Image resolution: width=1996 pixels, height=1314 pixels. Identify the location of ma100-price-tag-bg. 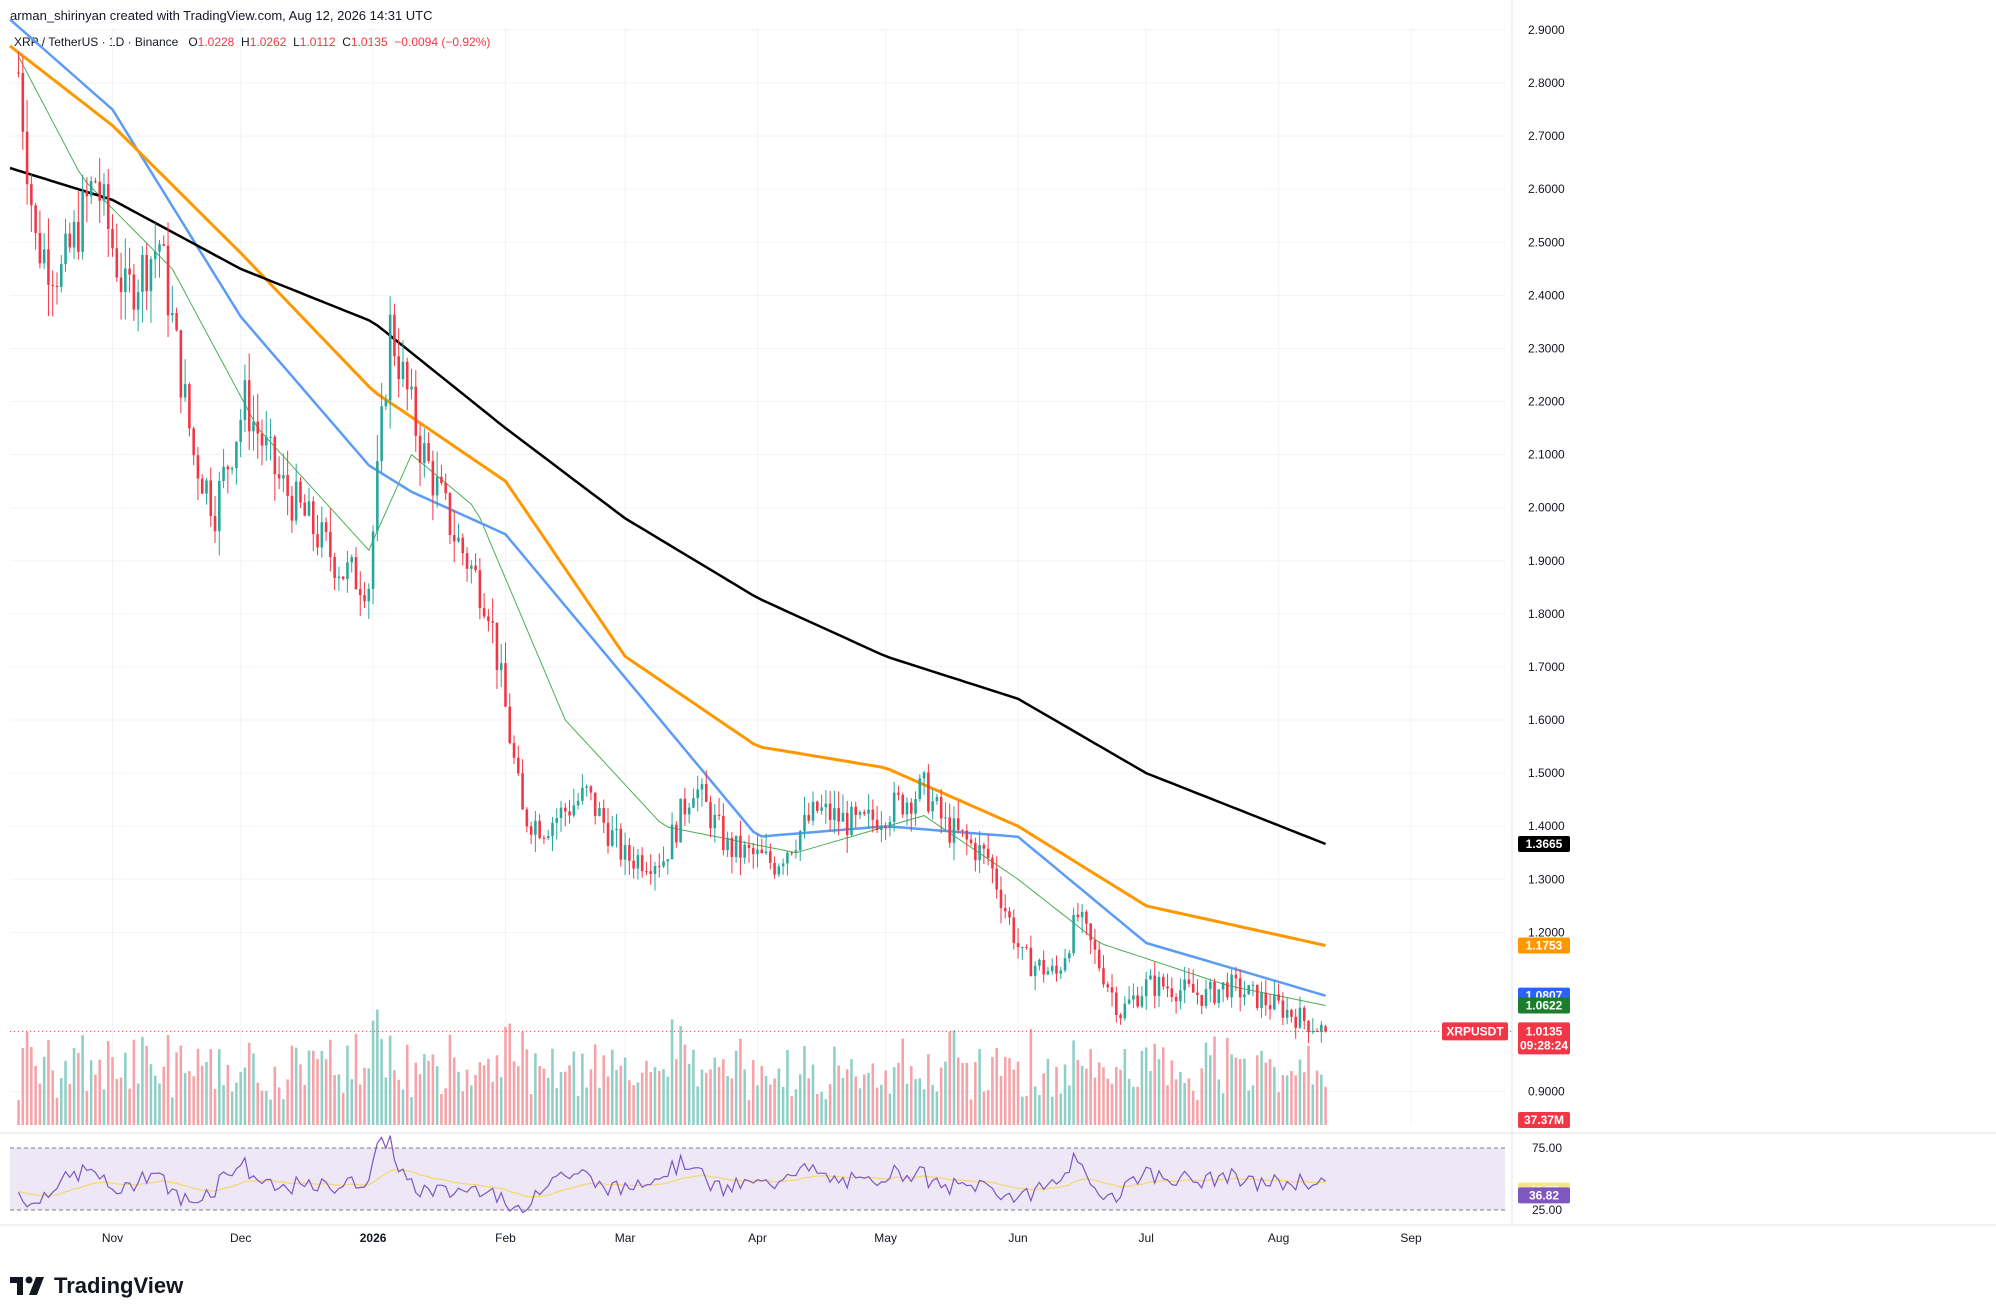
(1544, 945).